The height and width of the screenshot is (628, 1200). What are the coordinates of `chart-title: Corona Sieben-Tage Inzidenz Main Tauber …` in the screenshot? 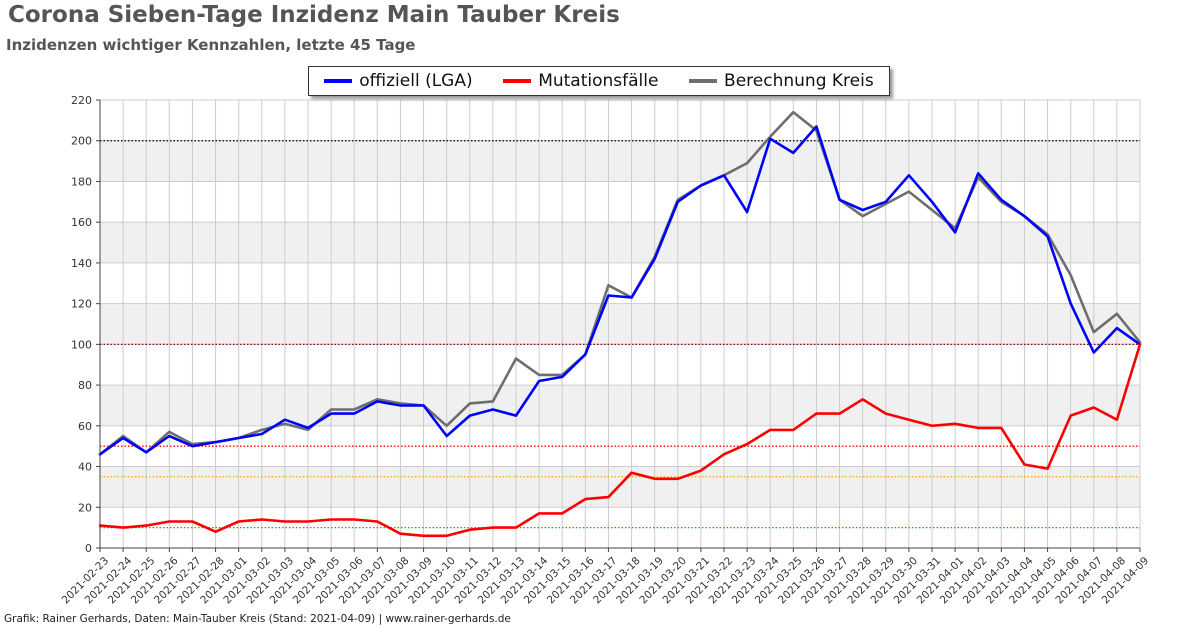 It's located at (314, 15).